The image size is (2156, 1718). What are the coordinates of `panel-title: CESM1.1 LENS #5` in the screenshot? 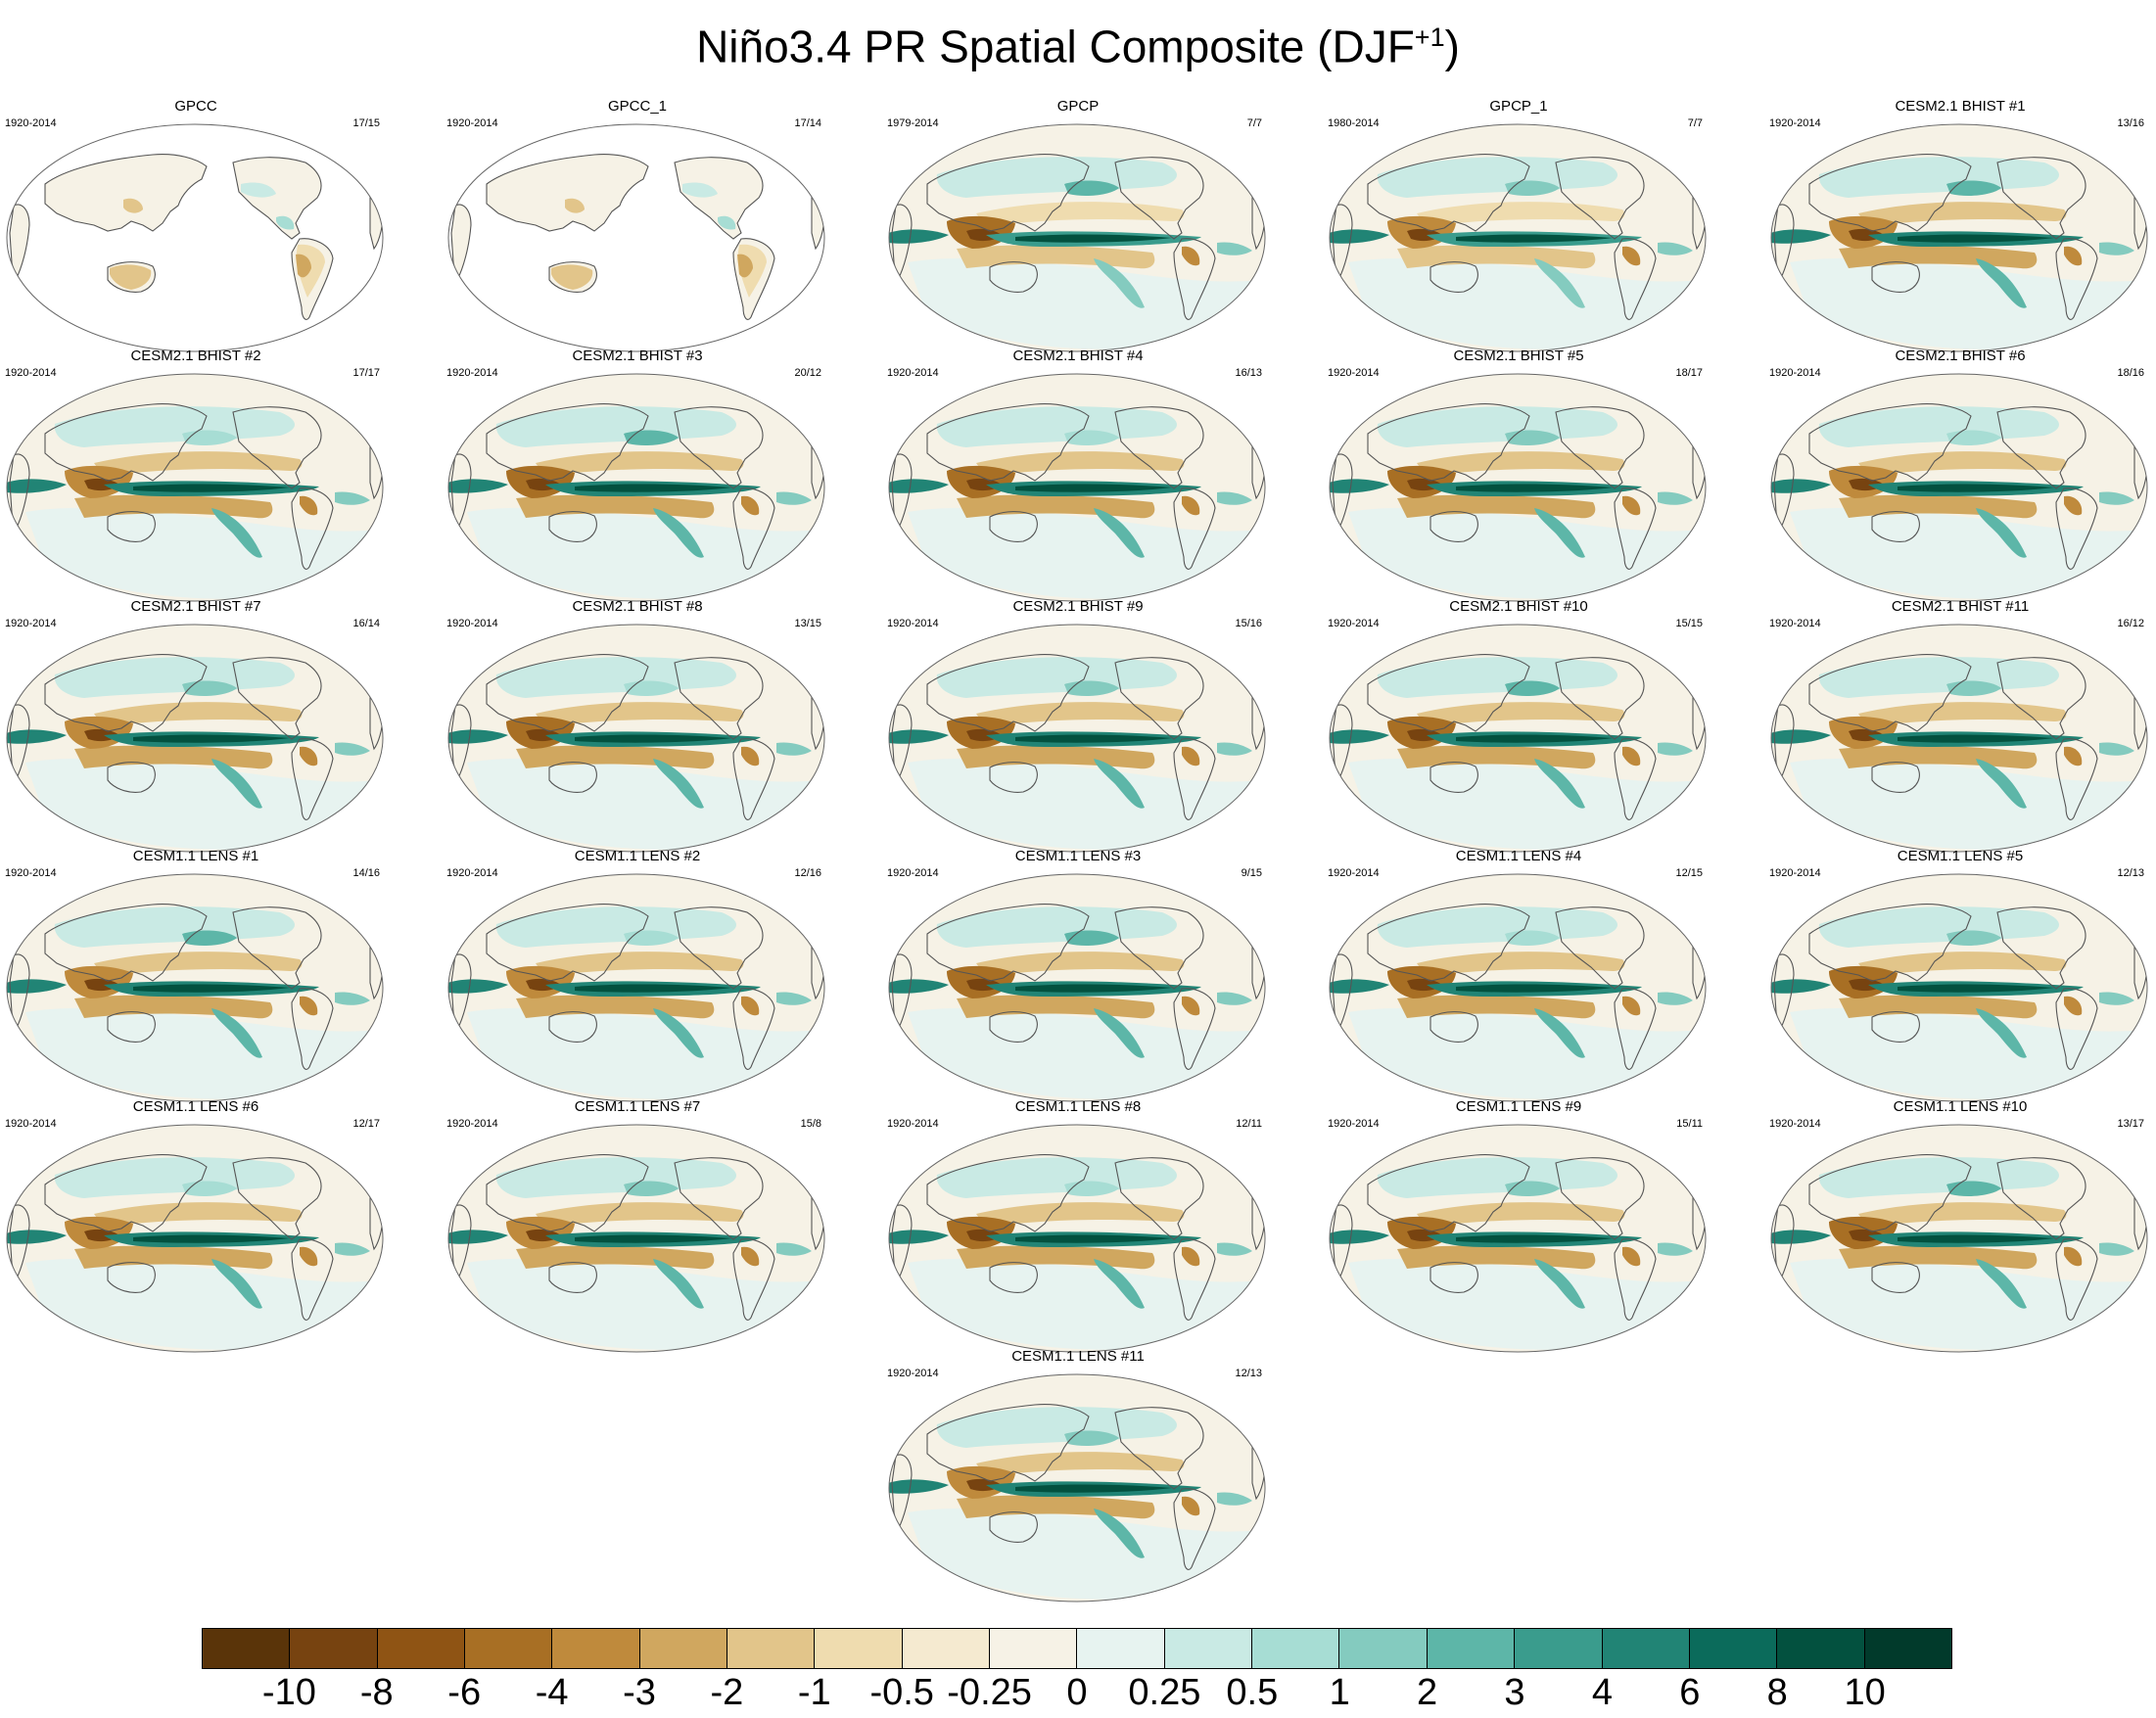 It's located at (1961, 856).